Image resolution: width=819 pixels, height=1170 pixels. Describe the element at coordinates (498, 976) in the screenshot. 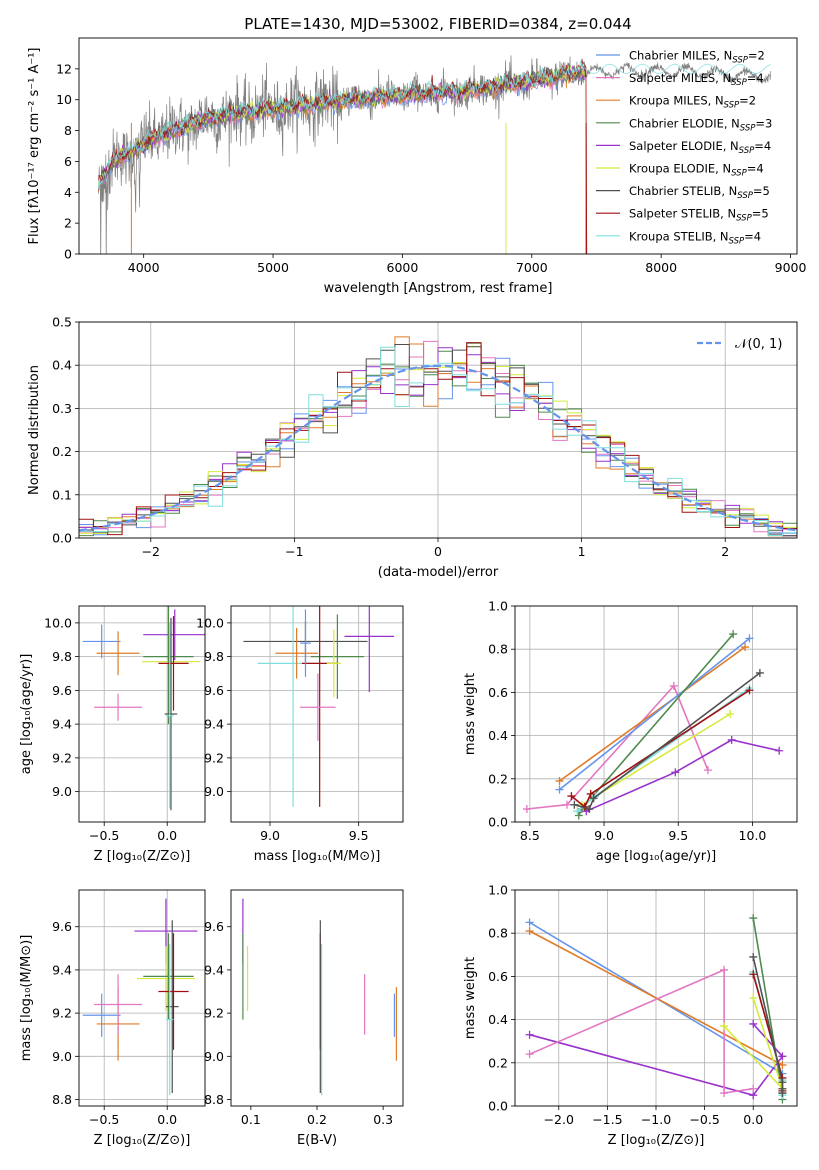

I see `y-tick-label: 0.6` at that location.